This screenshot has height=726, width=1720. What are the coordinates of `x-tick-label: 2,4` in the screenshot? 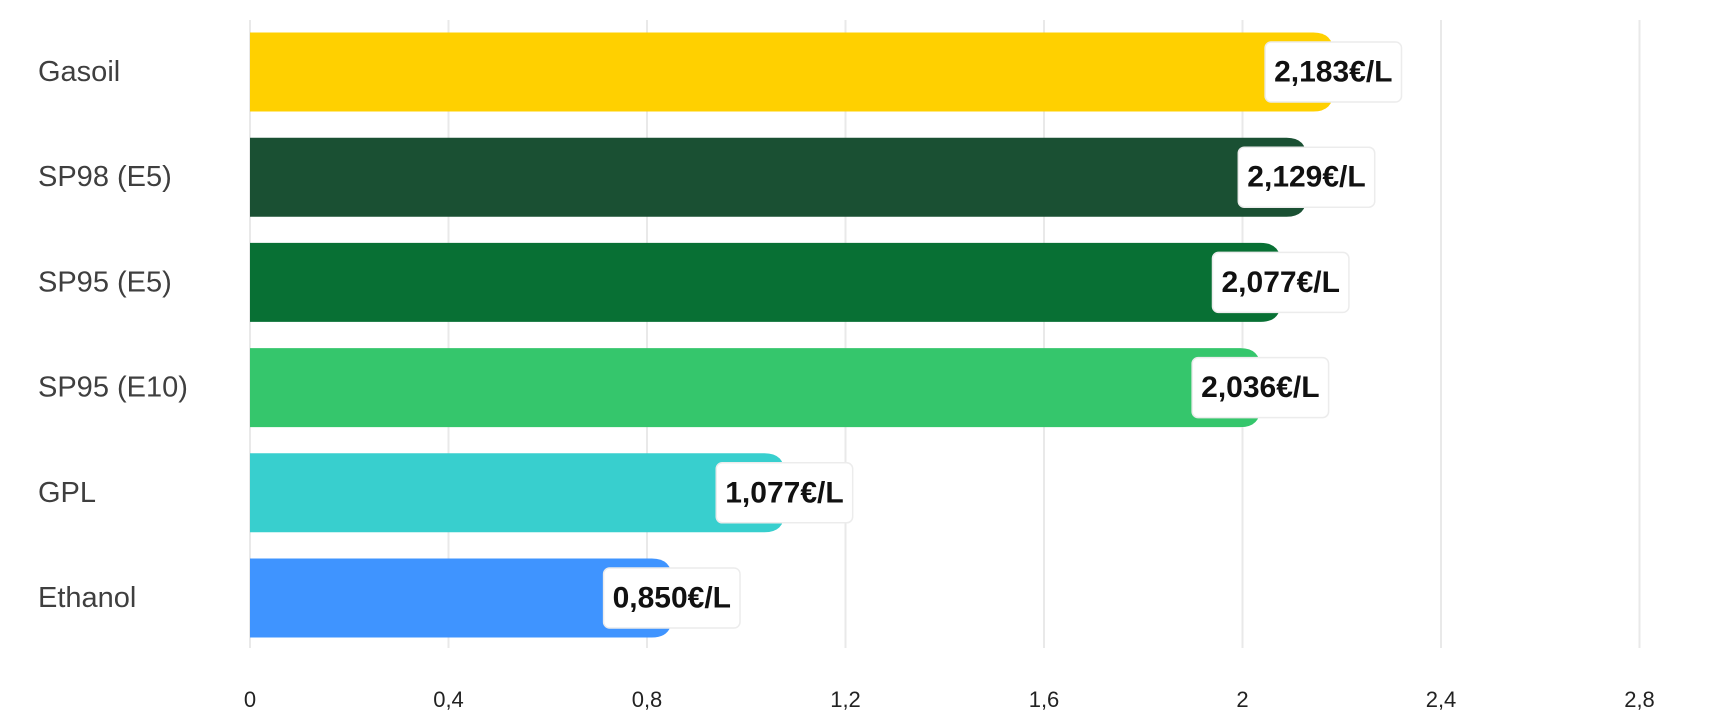 It's located at (1441, 699).